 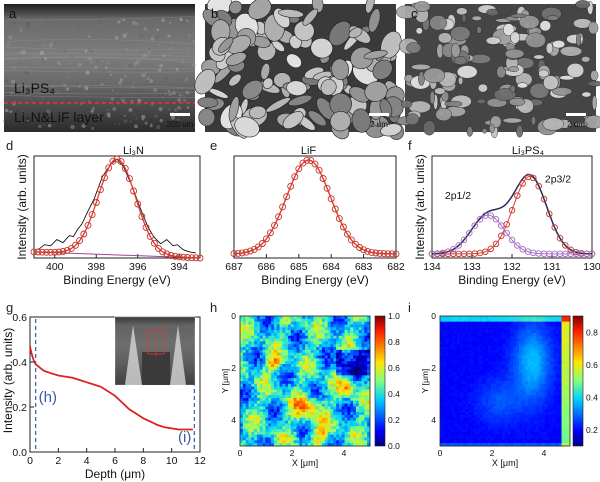 What do you see at coordinates (87, 461) in the screenshot?
I see `x-tick-label: 4` at bounding box center [87, 461].